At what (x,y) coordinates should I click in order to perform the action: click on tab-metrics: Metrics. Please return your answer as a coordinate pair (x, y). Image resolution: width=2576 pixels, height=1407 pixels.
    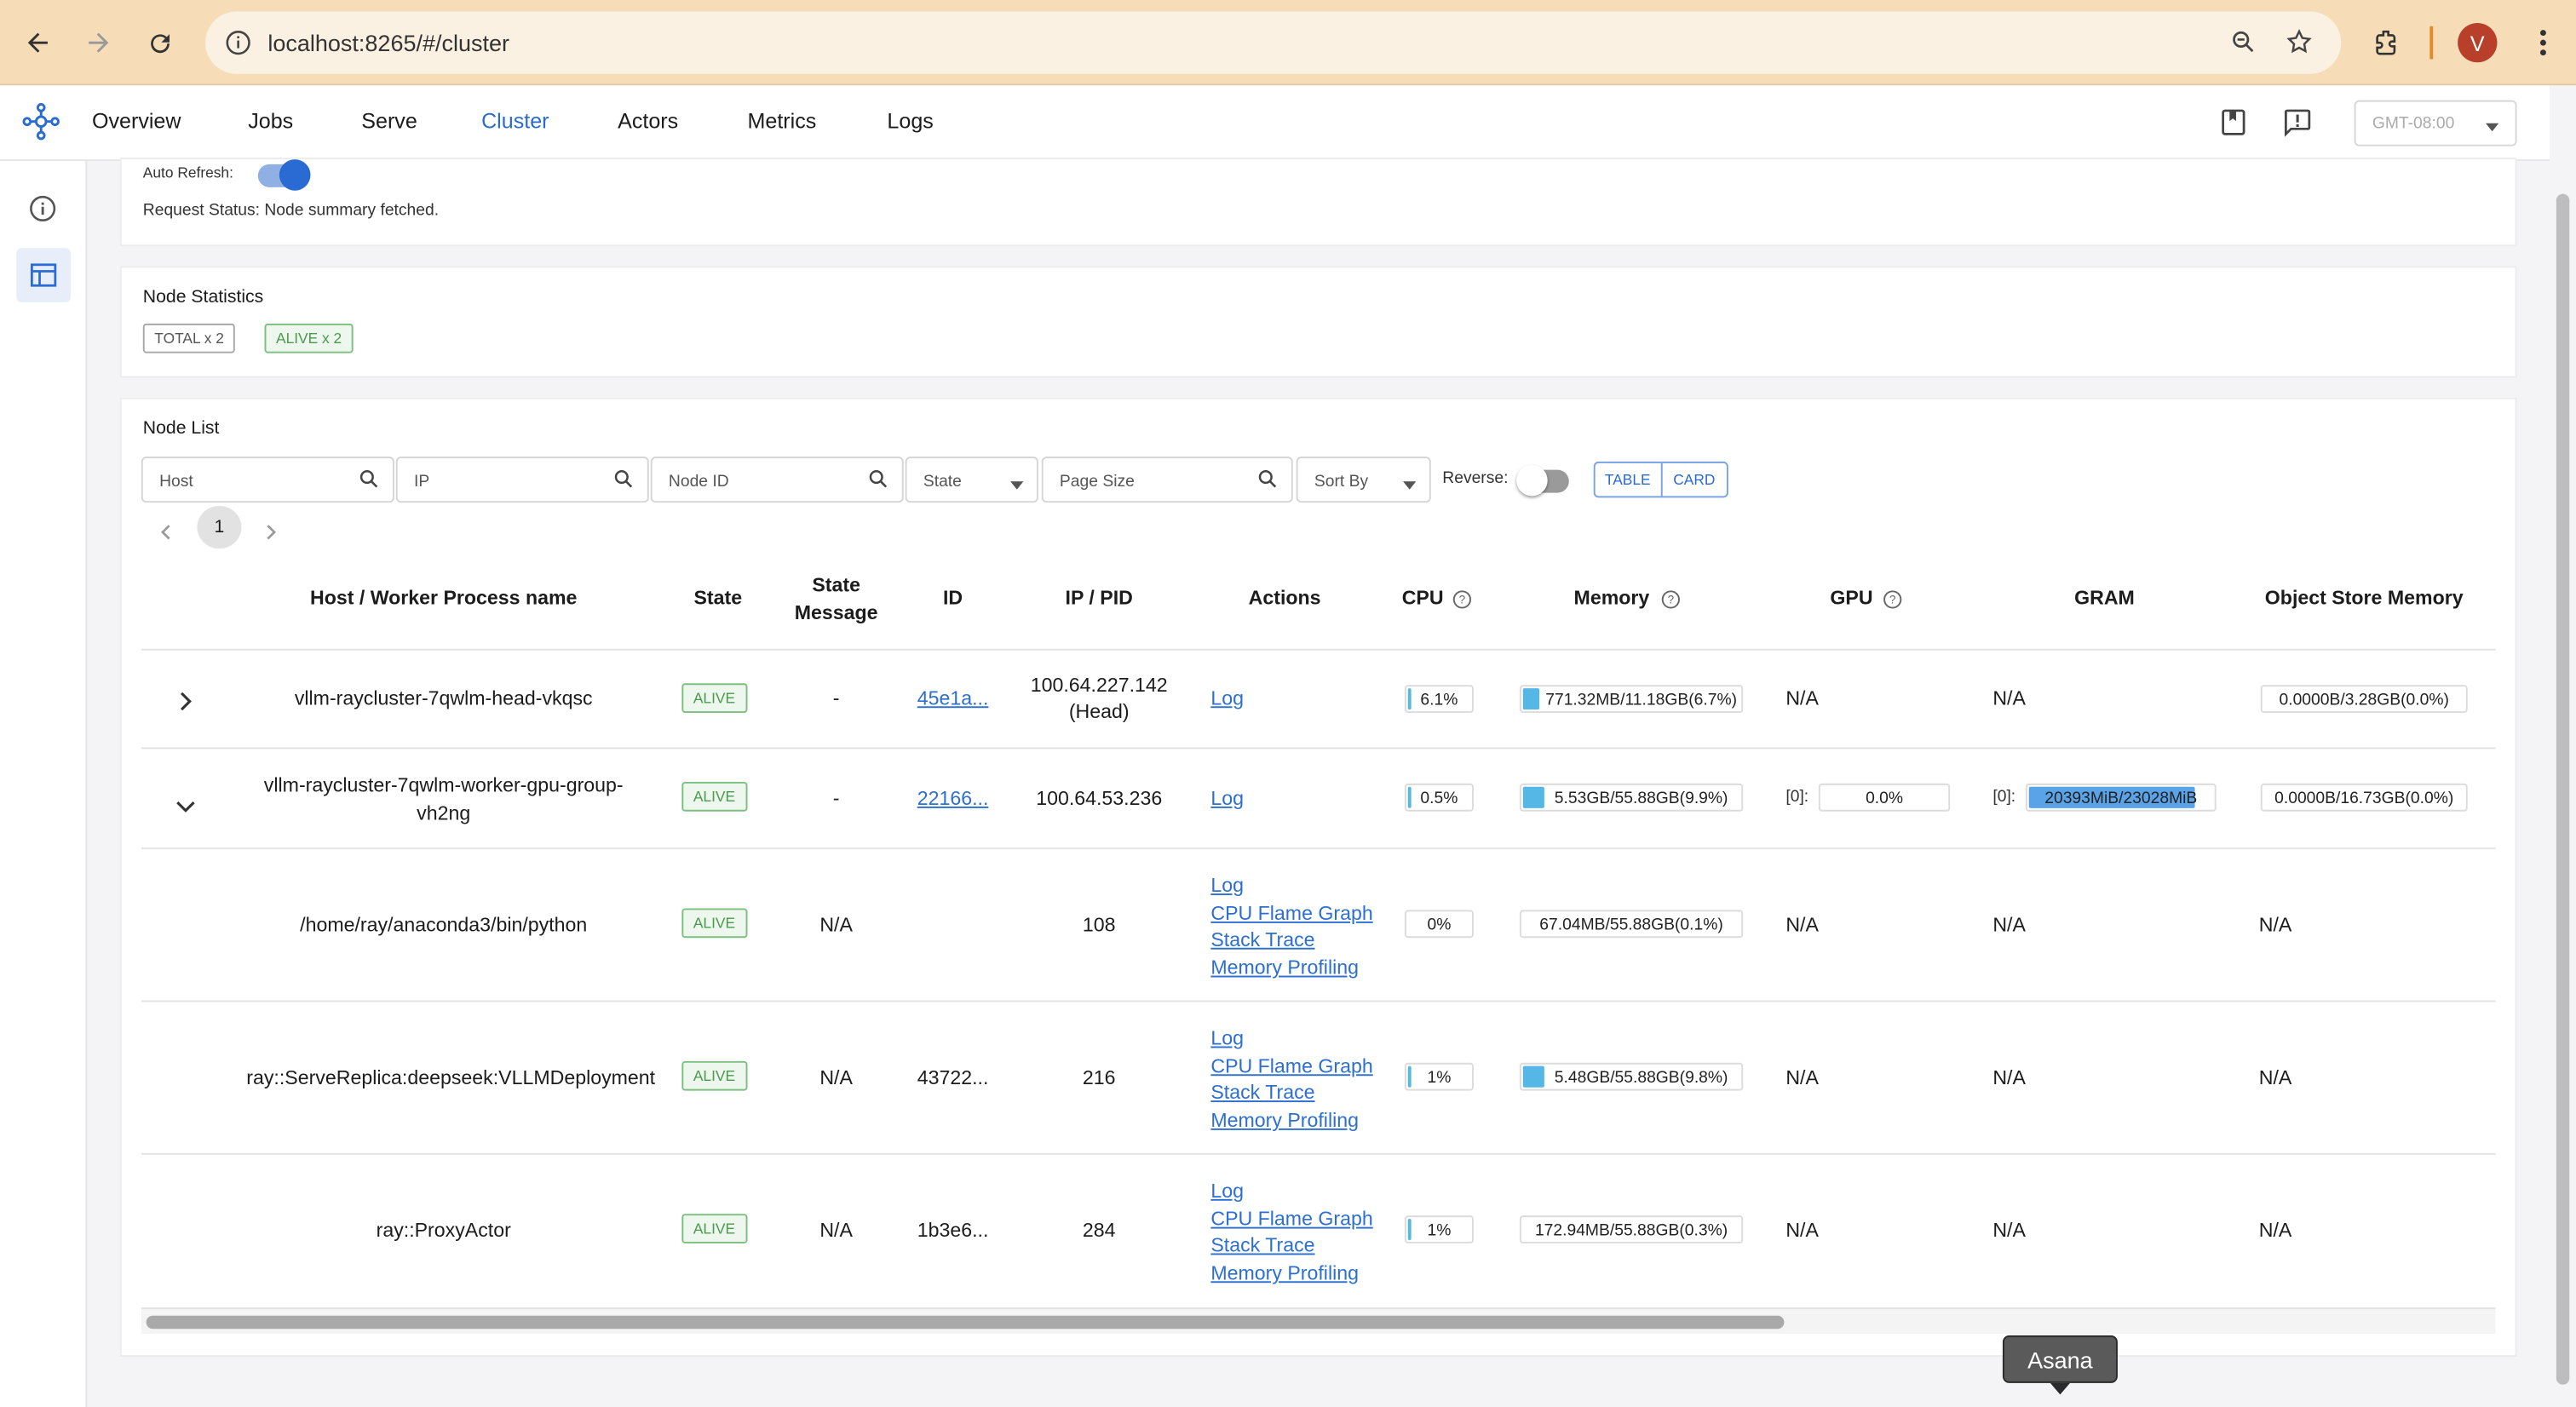
    Looking at the image, I should click on (782, 121).